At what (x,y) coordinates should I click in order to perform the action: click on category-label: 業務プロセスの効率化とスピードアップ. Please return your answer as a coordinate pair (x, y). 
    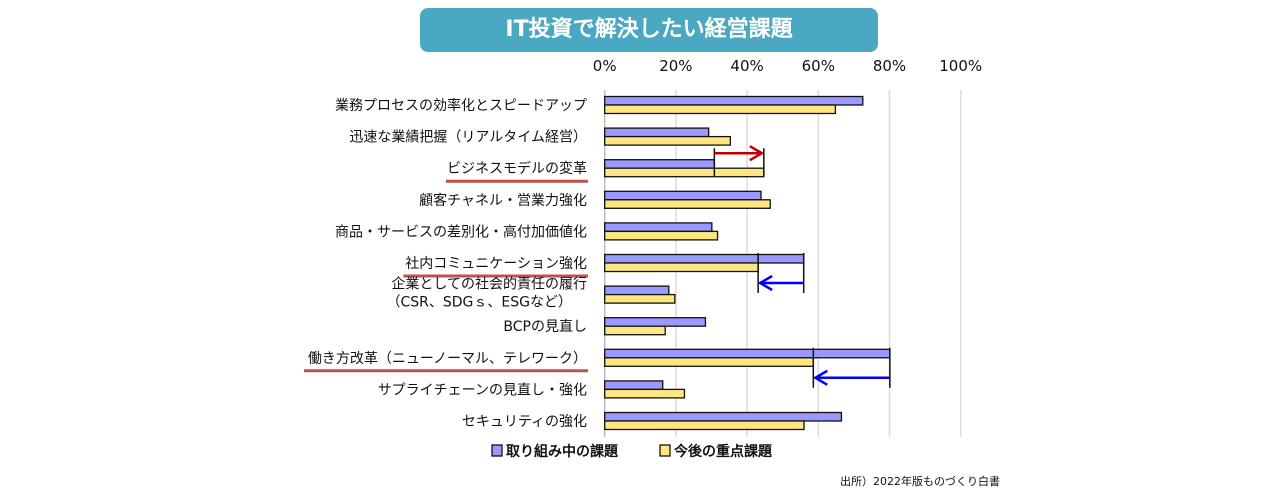
    Looking at the image, I should click on (461, 105).